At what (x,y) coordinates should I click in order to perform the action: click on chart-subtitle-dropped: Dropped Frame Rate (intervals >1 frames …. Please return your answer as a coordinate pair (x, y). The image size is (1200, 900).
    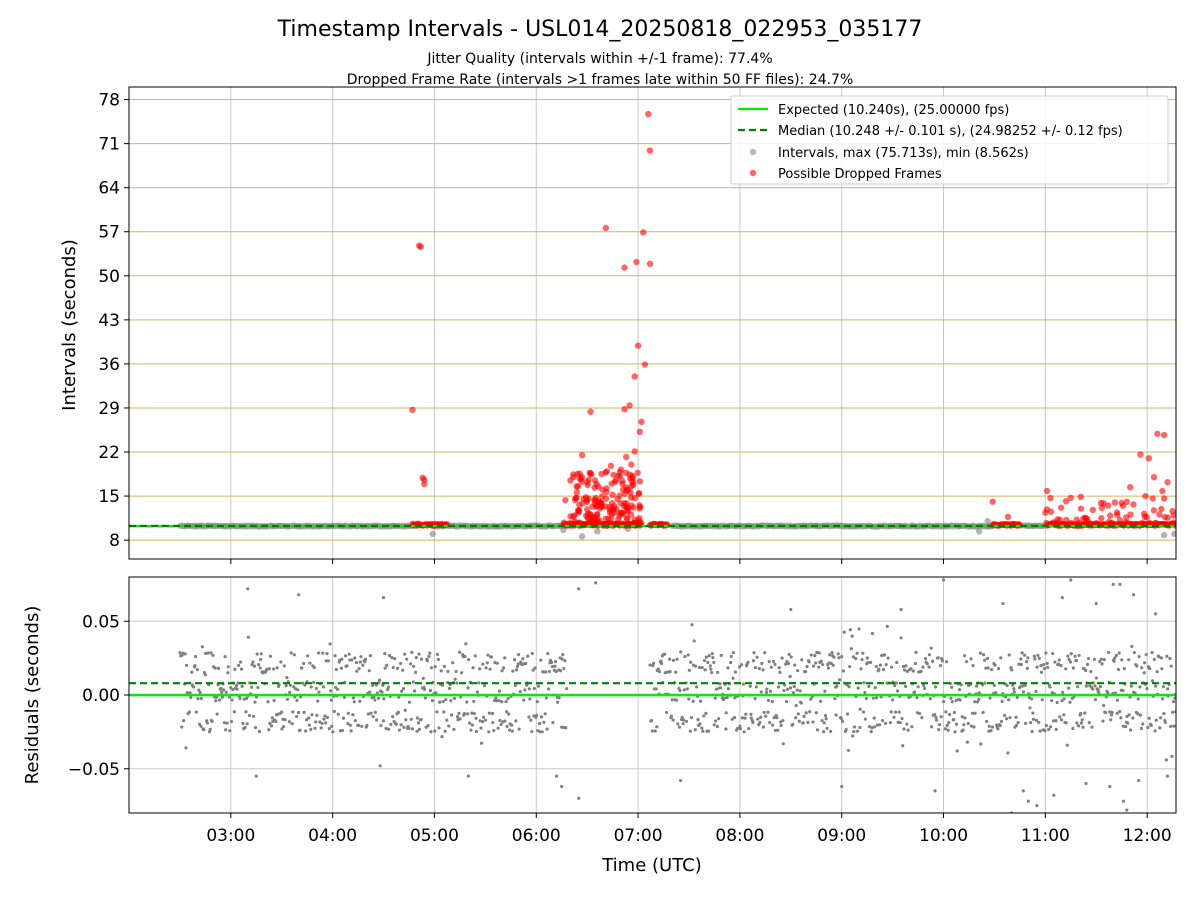
    Looking at the image, I should click on (600, 80).